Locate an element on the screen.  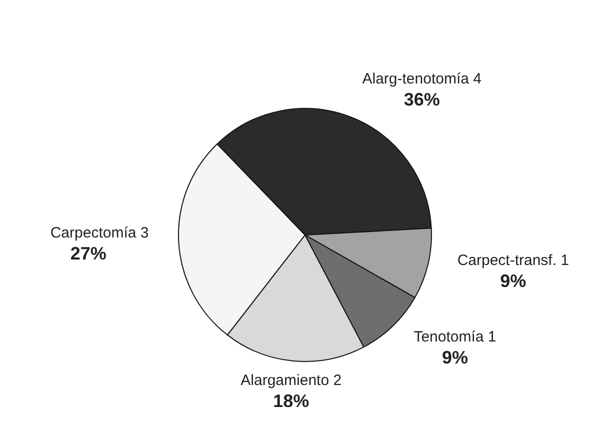
slice-label: Alargamiento 2 is located at coordinates (291, 381).